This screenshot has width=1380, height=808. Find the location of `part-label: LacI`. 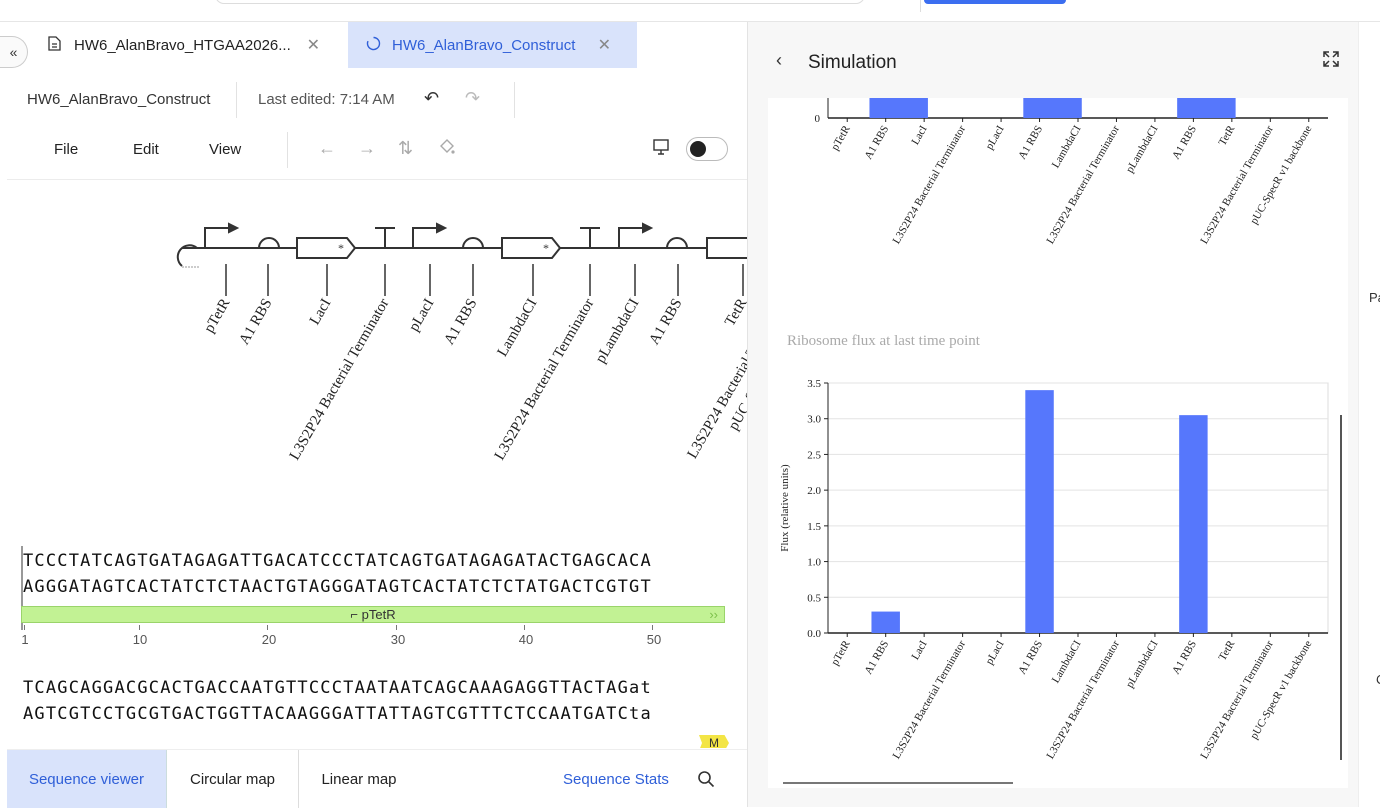

part-label: LacI is located at coordinates (321, 312).